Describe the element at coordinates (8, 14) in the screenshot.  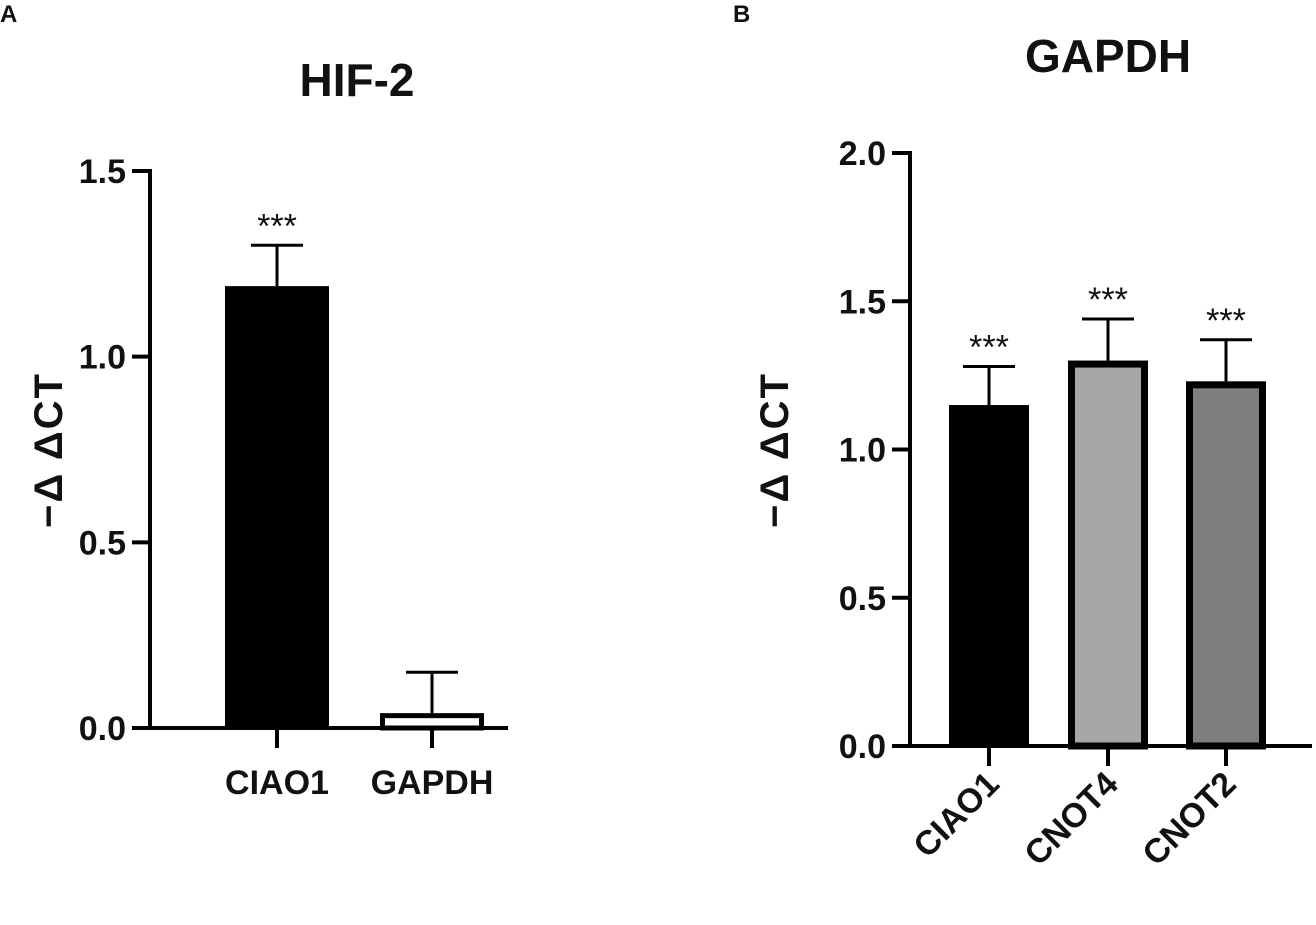
I see `panel-a-letter: A` at that location.